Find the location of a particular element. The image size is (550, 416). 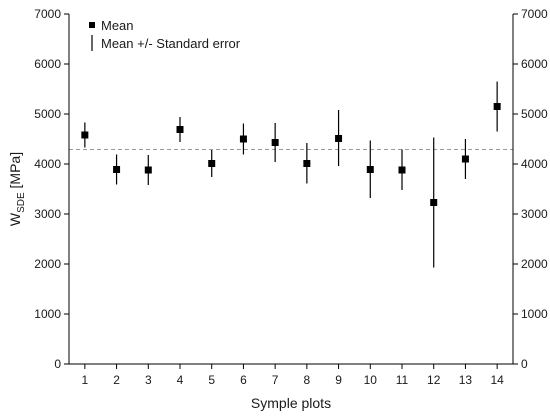

y-tick-label-left: 1000 is located at coordinates (47, 314).